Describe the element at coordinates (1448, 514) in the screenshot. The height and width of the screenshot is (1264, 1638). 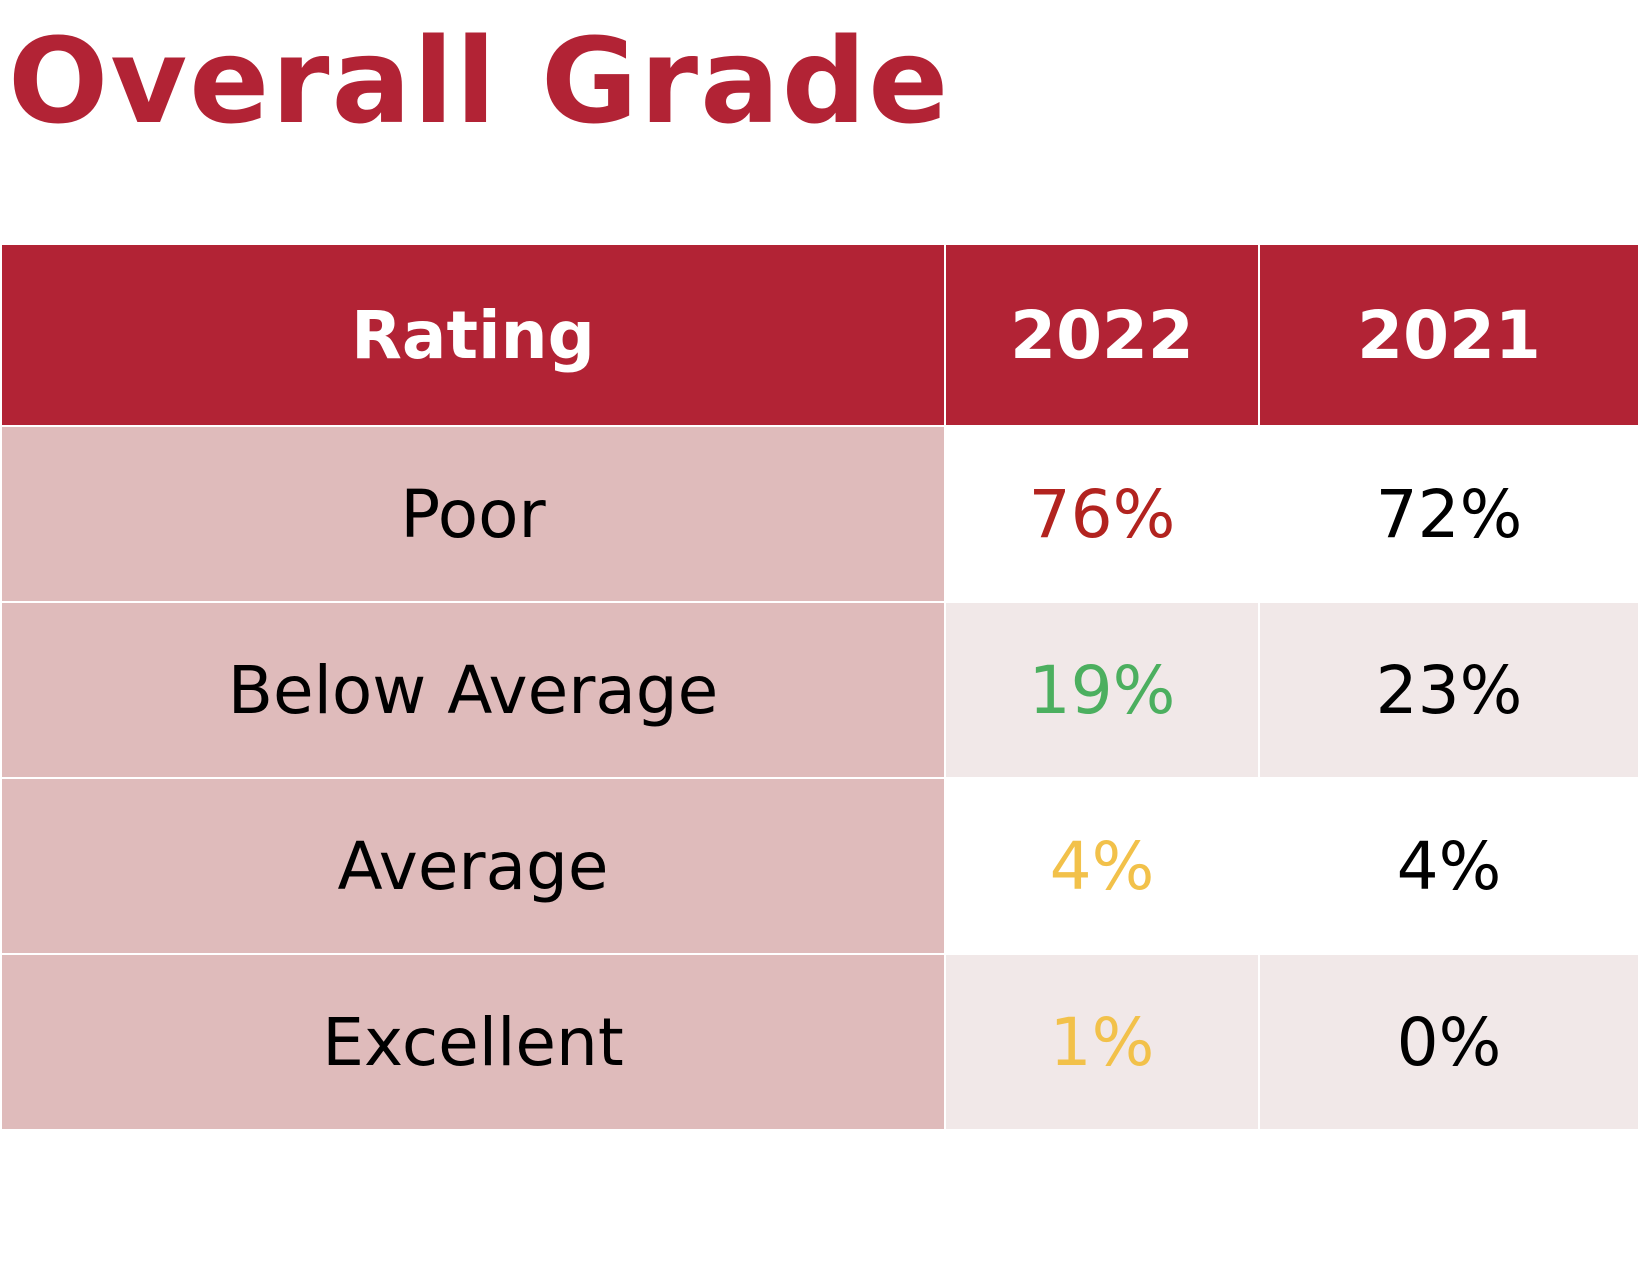
I see `value-2021-cell: 72%` at that location.